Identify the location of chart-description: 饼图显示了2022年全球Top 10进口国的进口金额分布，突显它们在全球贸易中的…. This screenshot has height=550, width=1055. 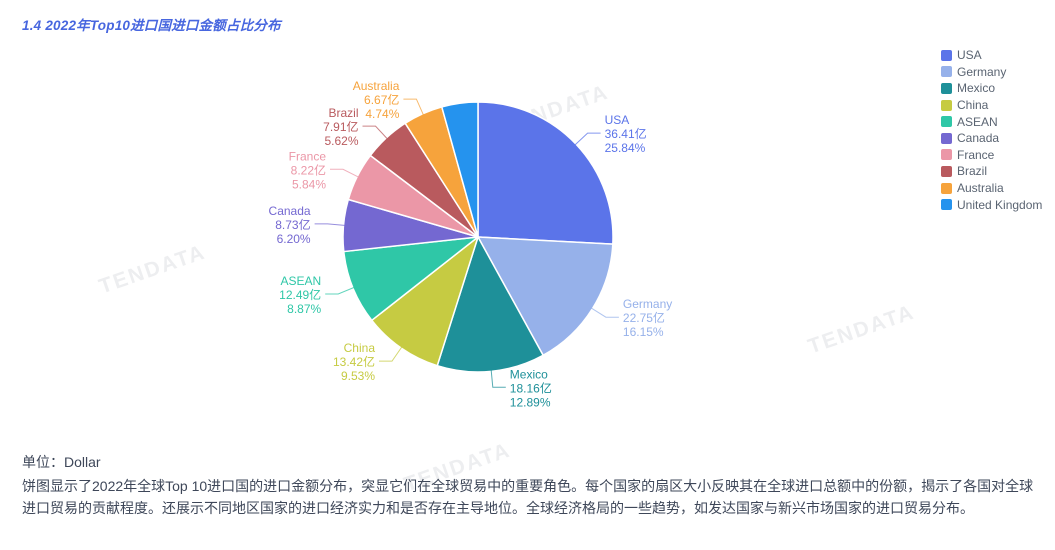
(528, 497).